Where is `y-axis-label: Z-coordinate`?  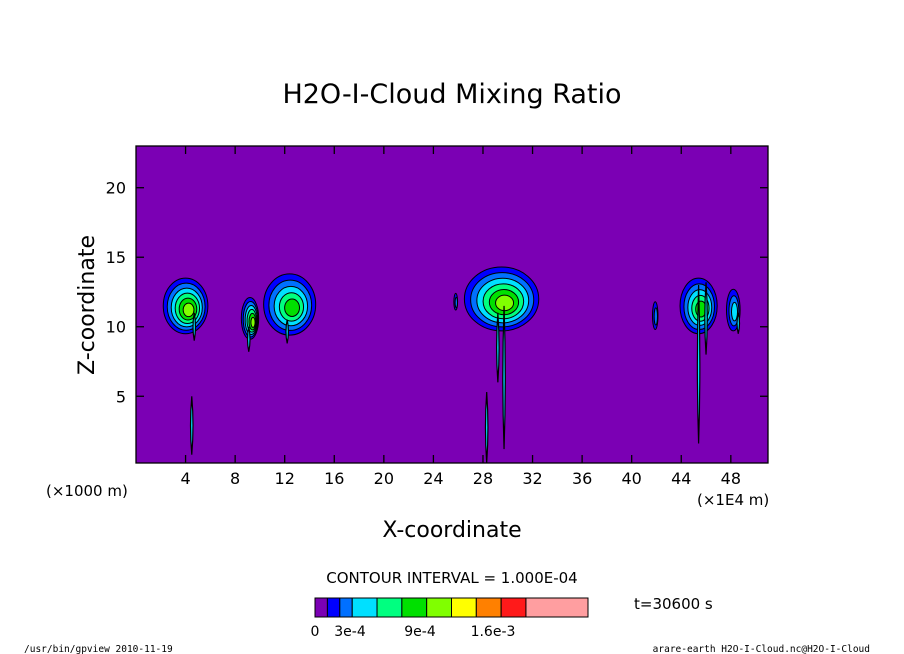
y-axis-label: Z-coordinate is located at coordinates (87, 305).